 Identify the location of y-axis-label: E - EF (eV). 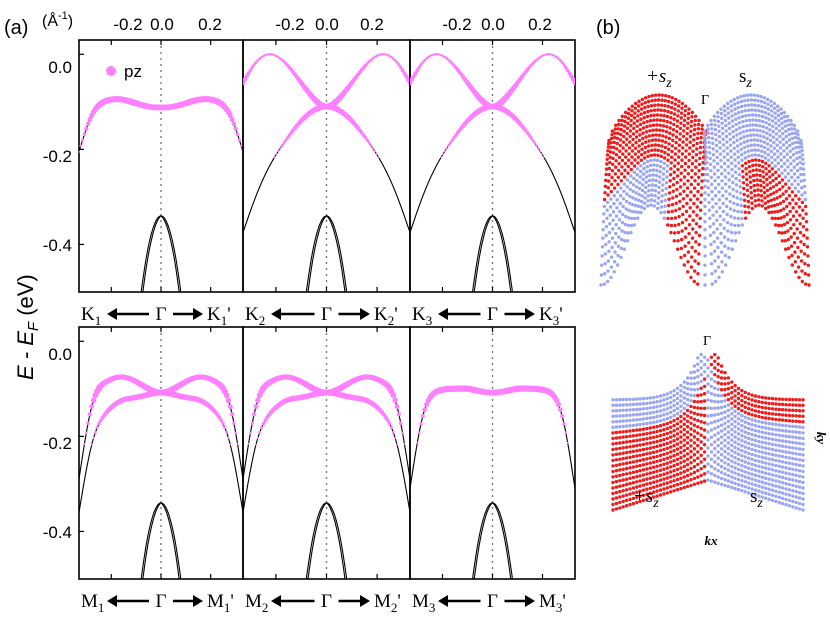
(27, 327).